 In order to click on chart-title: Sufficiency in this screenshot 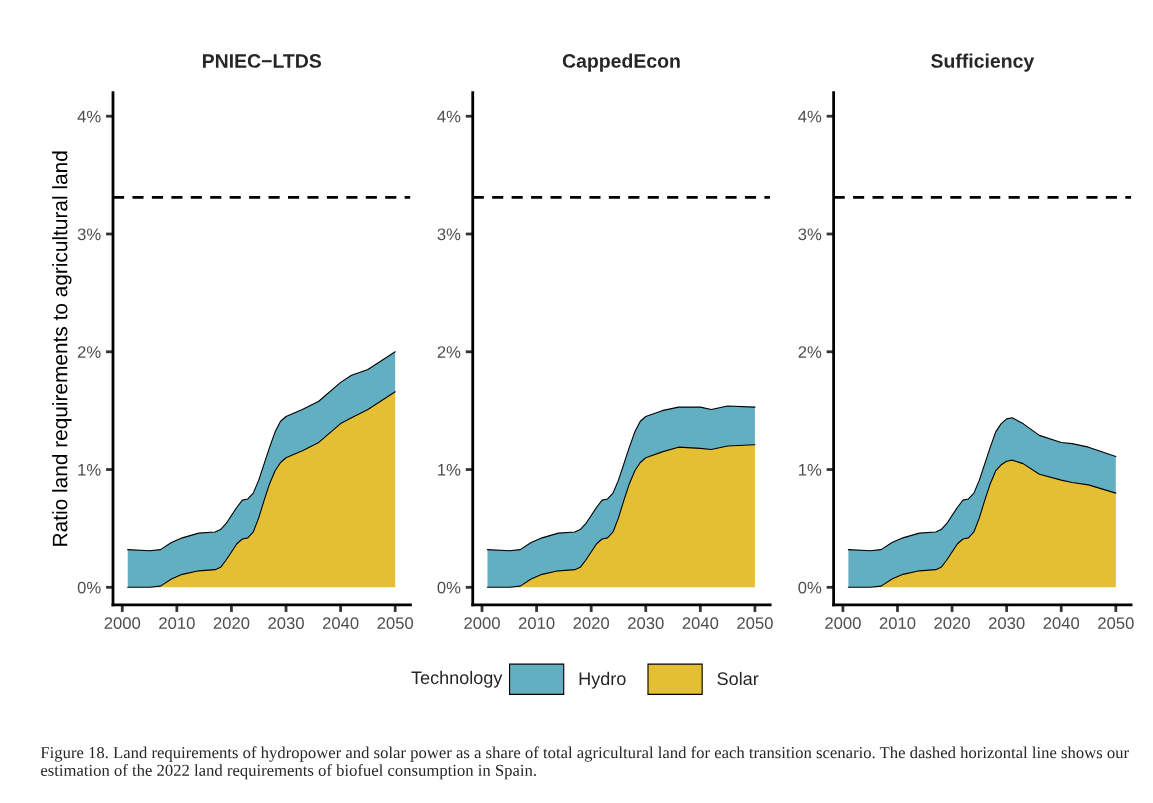, I will do `click(983, 62)`.